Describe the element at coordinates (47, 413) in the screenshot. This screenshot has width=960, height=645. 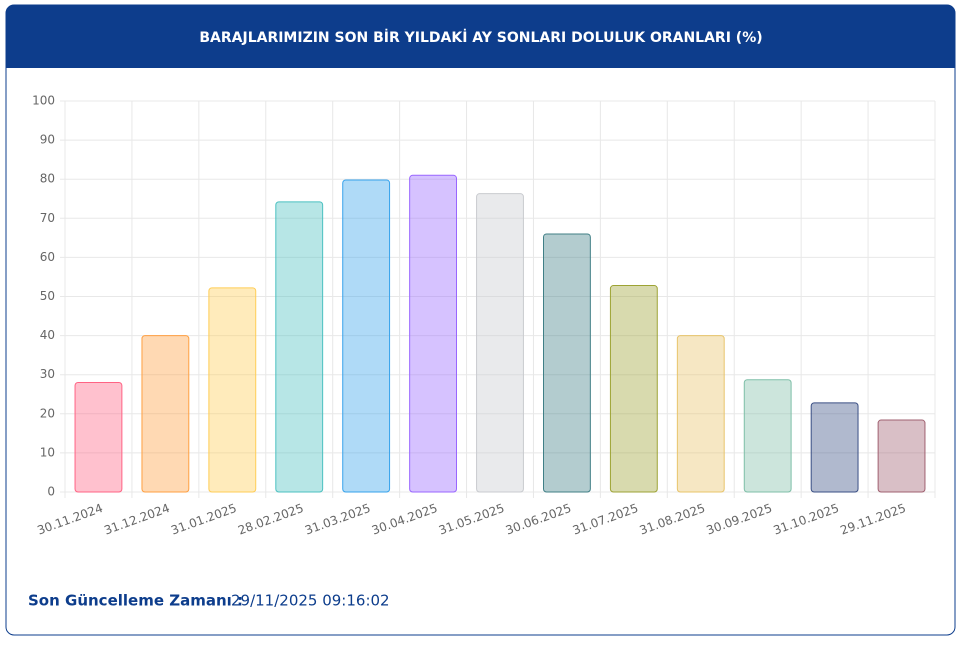
I see `y-tick-label: 20` at that location.